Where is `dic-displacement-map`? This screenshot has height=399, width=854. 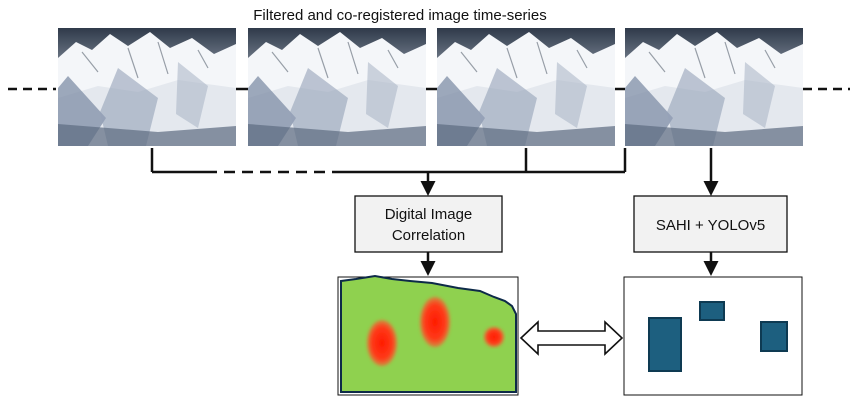
dic-displacement-map is located at coordinates (428, 335).